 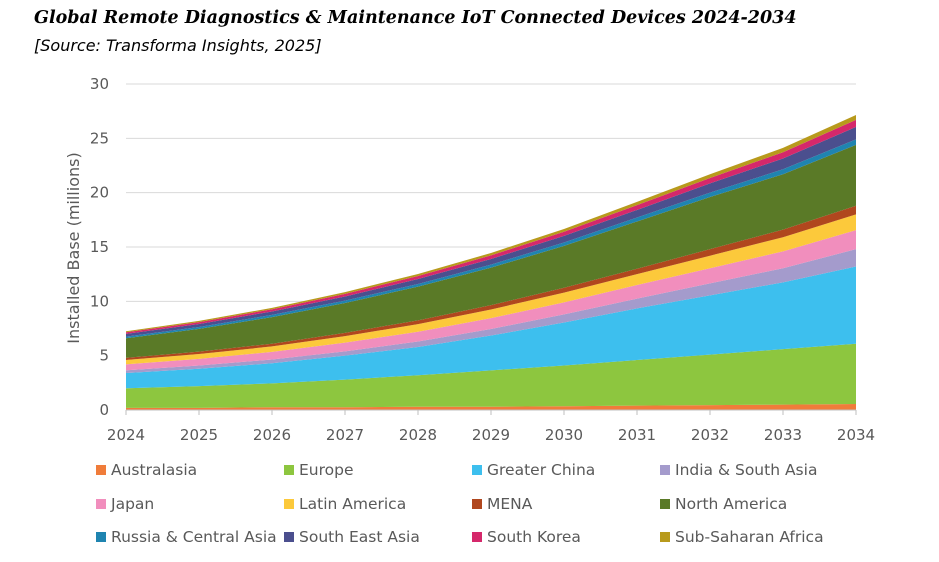 I want to click on legend-item-south-east-asia: South East Asia, so click(x=352, y=537).